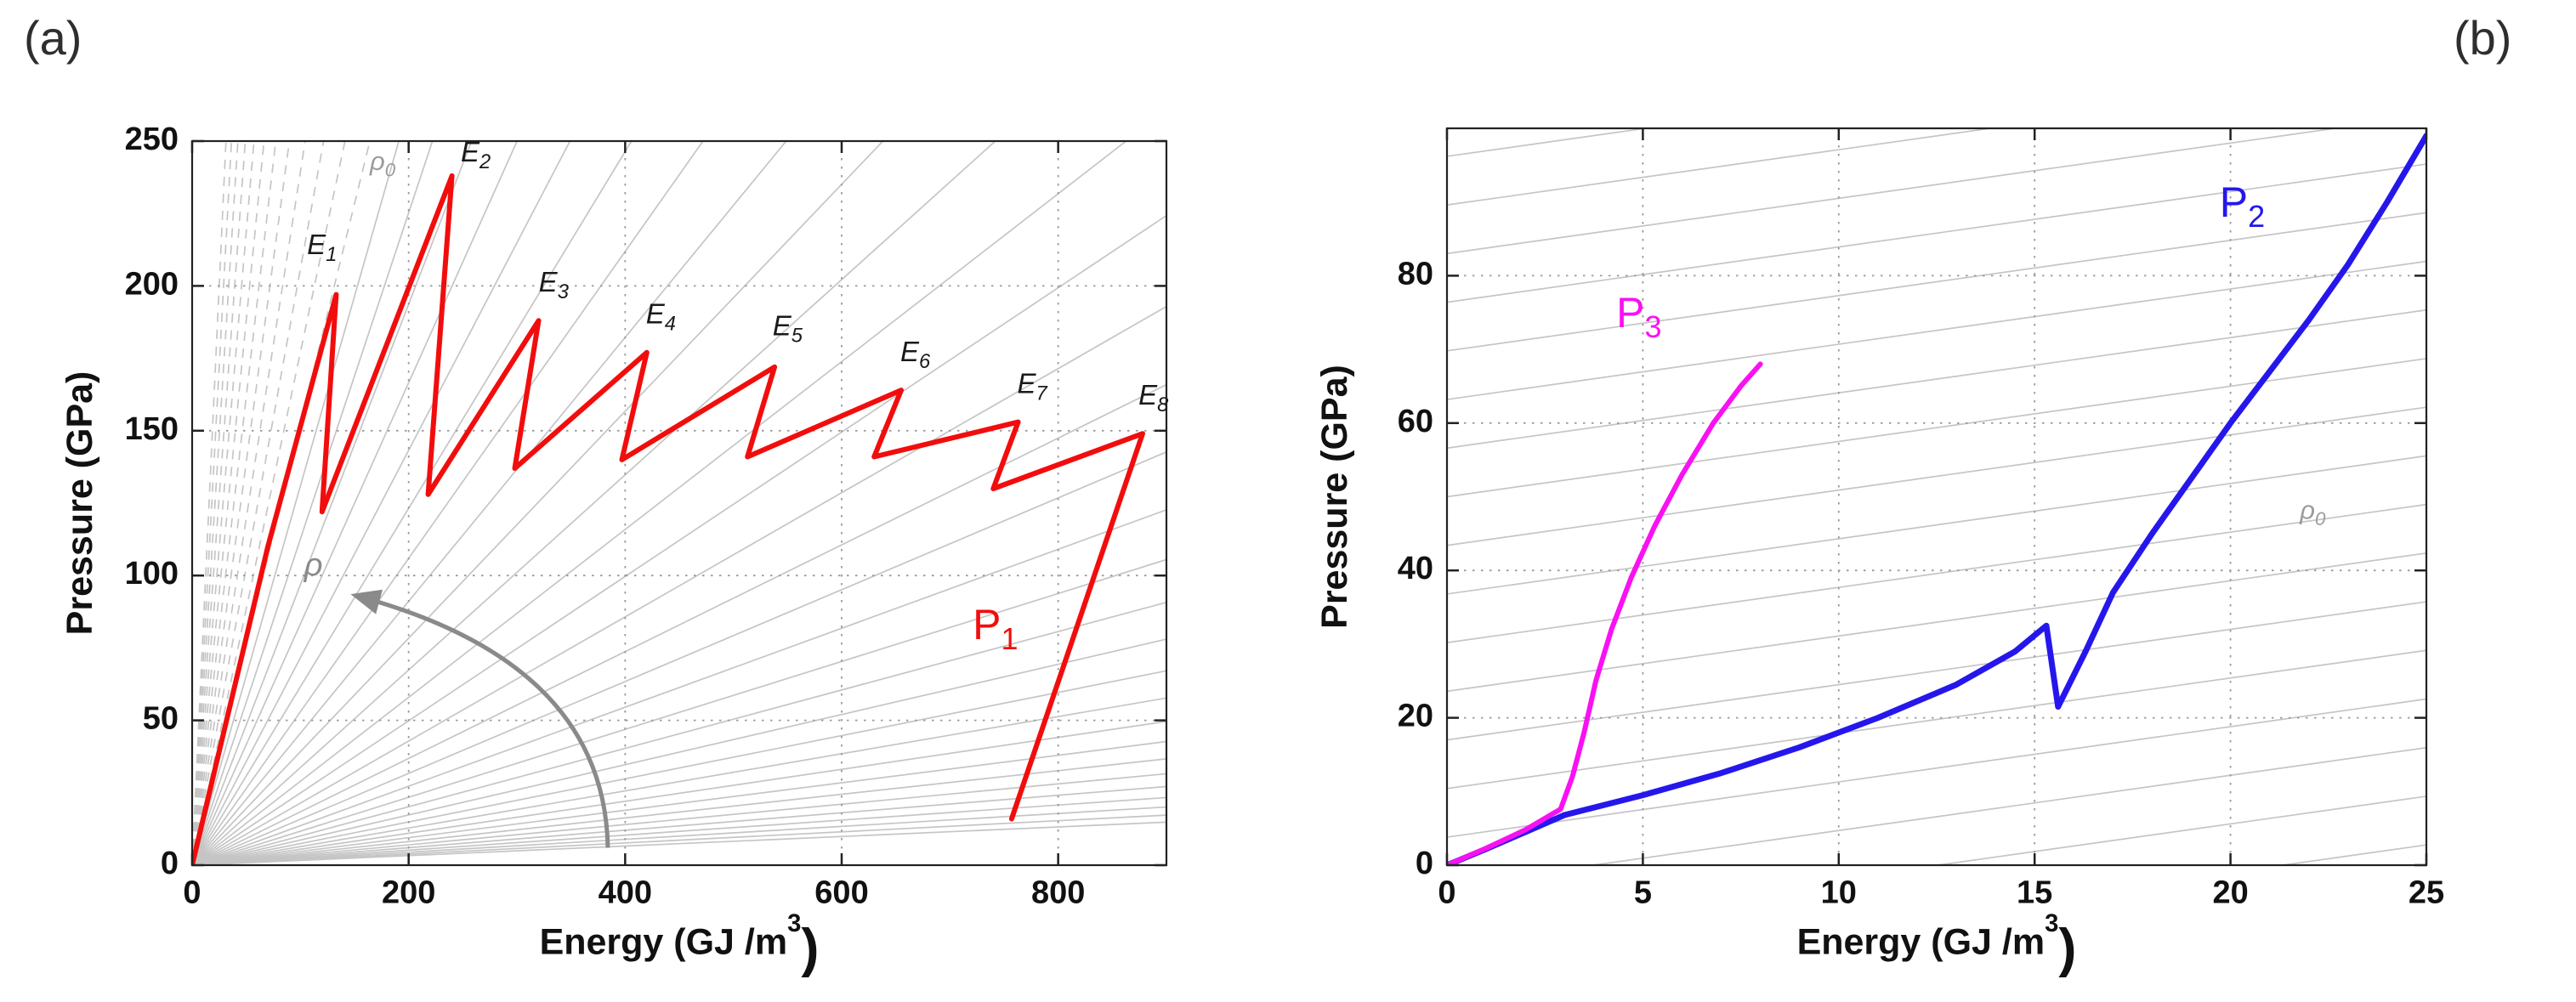  Describe the element at coordinates (53, 38) in the screenshot. I see `panel-a-label: (a)` at that location.